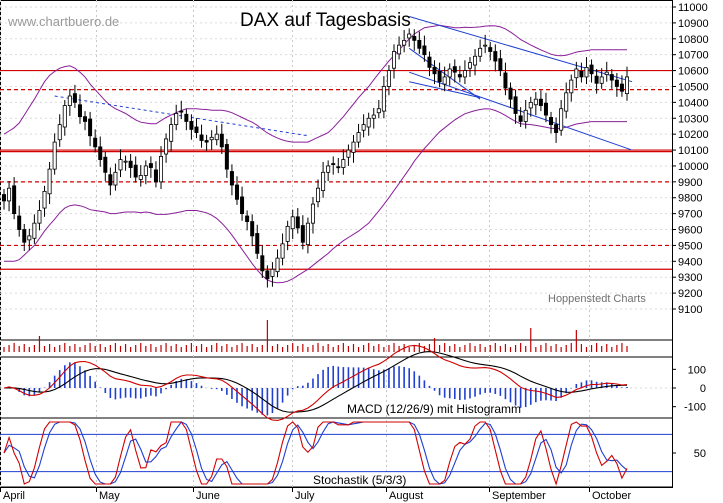  Describe the element at coordinates (690, 183) in the screenshot. I see `price-tick-label: 9900` at that location.